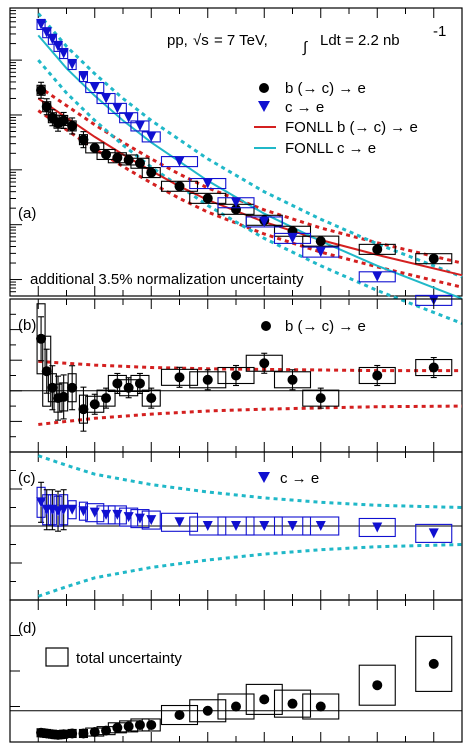 The height and width of the screenshot is (746, 474). What do you see at coordinates (439, 31) in the screenshot?
I see `header-luminosity-exponent: -1` at bounding box center [439, 31].